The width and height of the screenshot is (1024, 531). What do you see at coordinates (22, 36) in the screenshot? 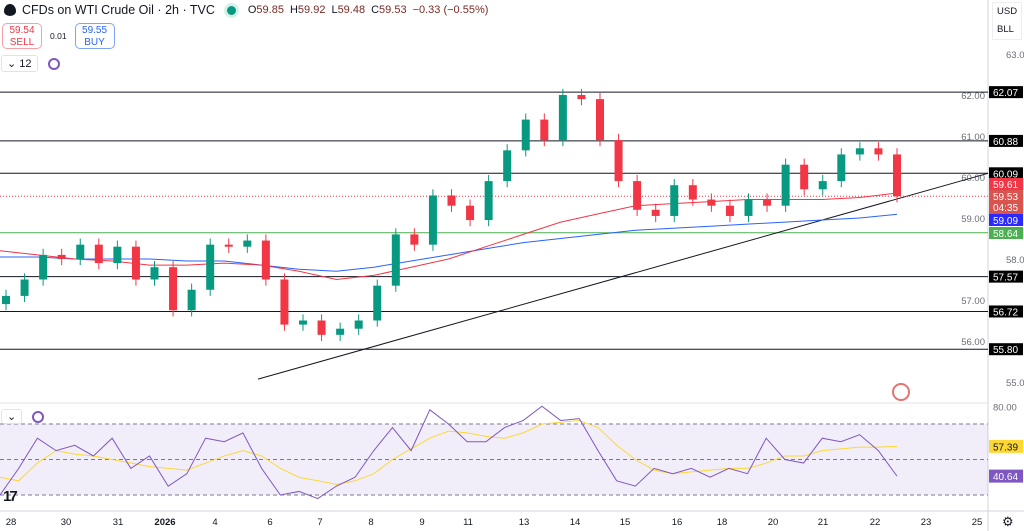
I see `sell-button: 59.54 SELL` at bounding box center [22, 36].